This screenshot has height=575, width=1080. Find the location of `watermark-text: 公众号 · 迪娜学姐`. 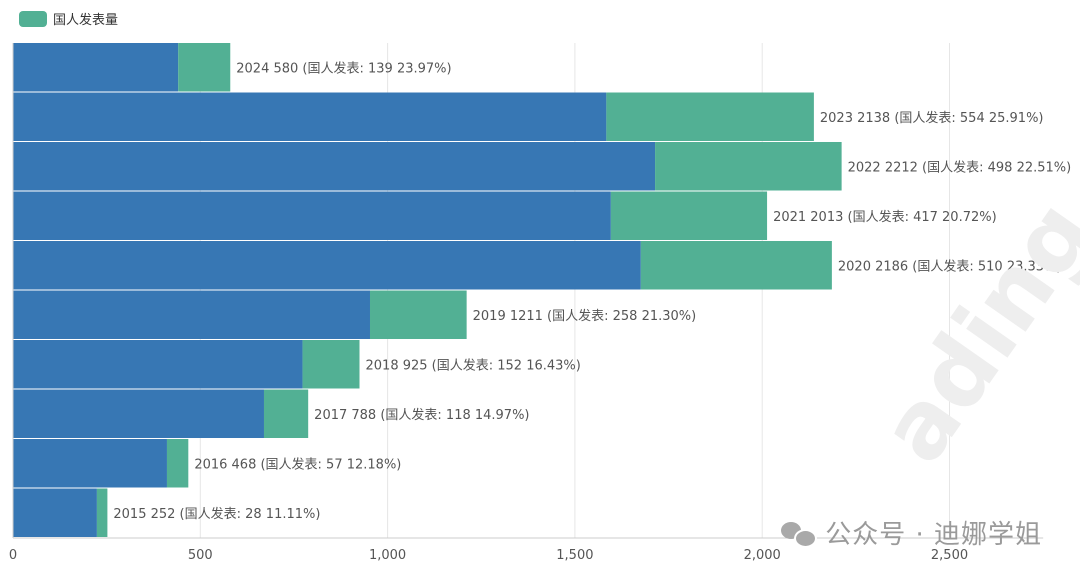

watermark-text: 公众号 · 迪娜学姐 is located at coordinates (933, 535).